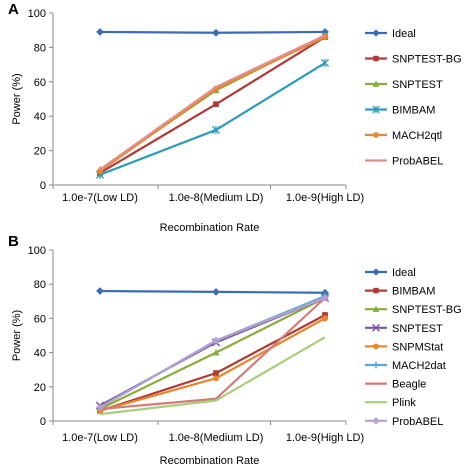 This screenshot has width=474, height=470. I want to click on panel-b-line-mach2dat, so click(212, 352).